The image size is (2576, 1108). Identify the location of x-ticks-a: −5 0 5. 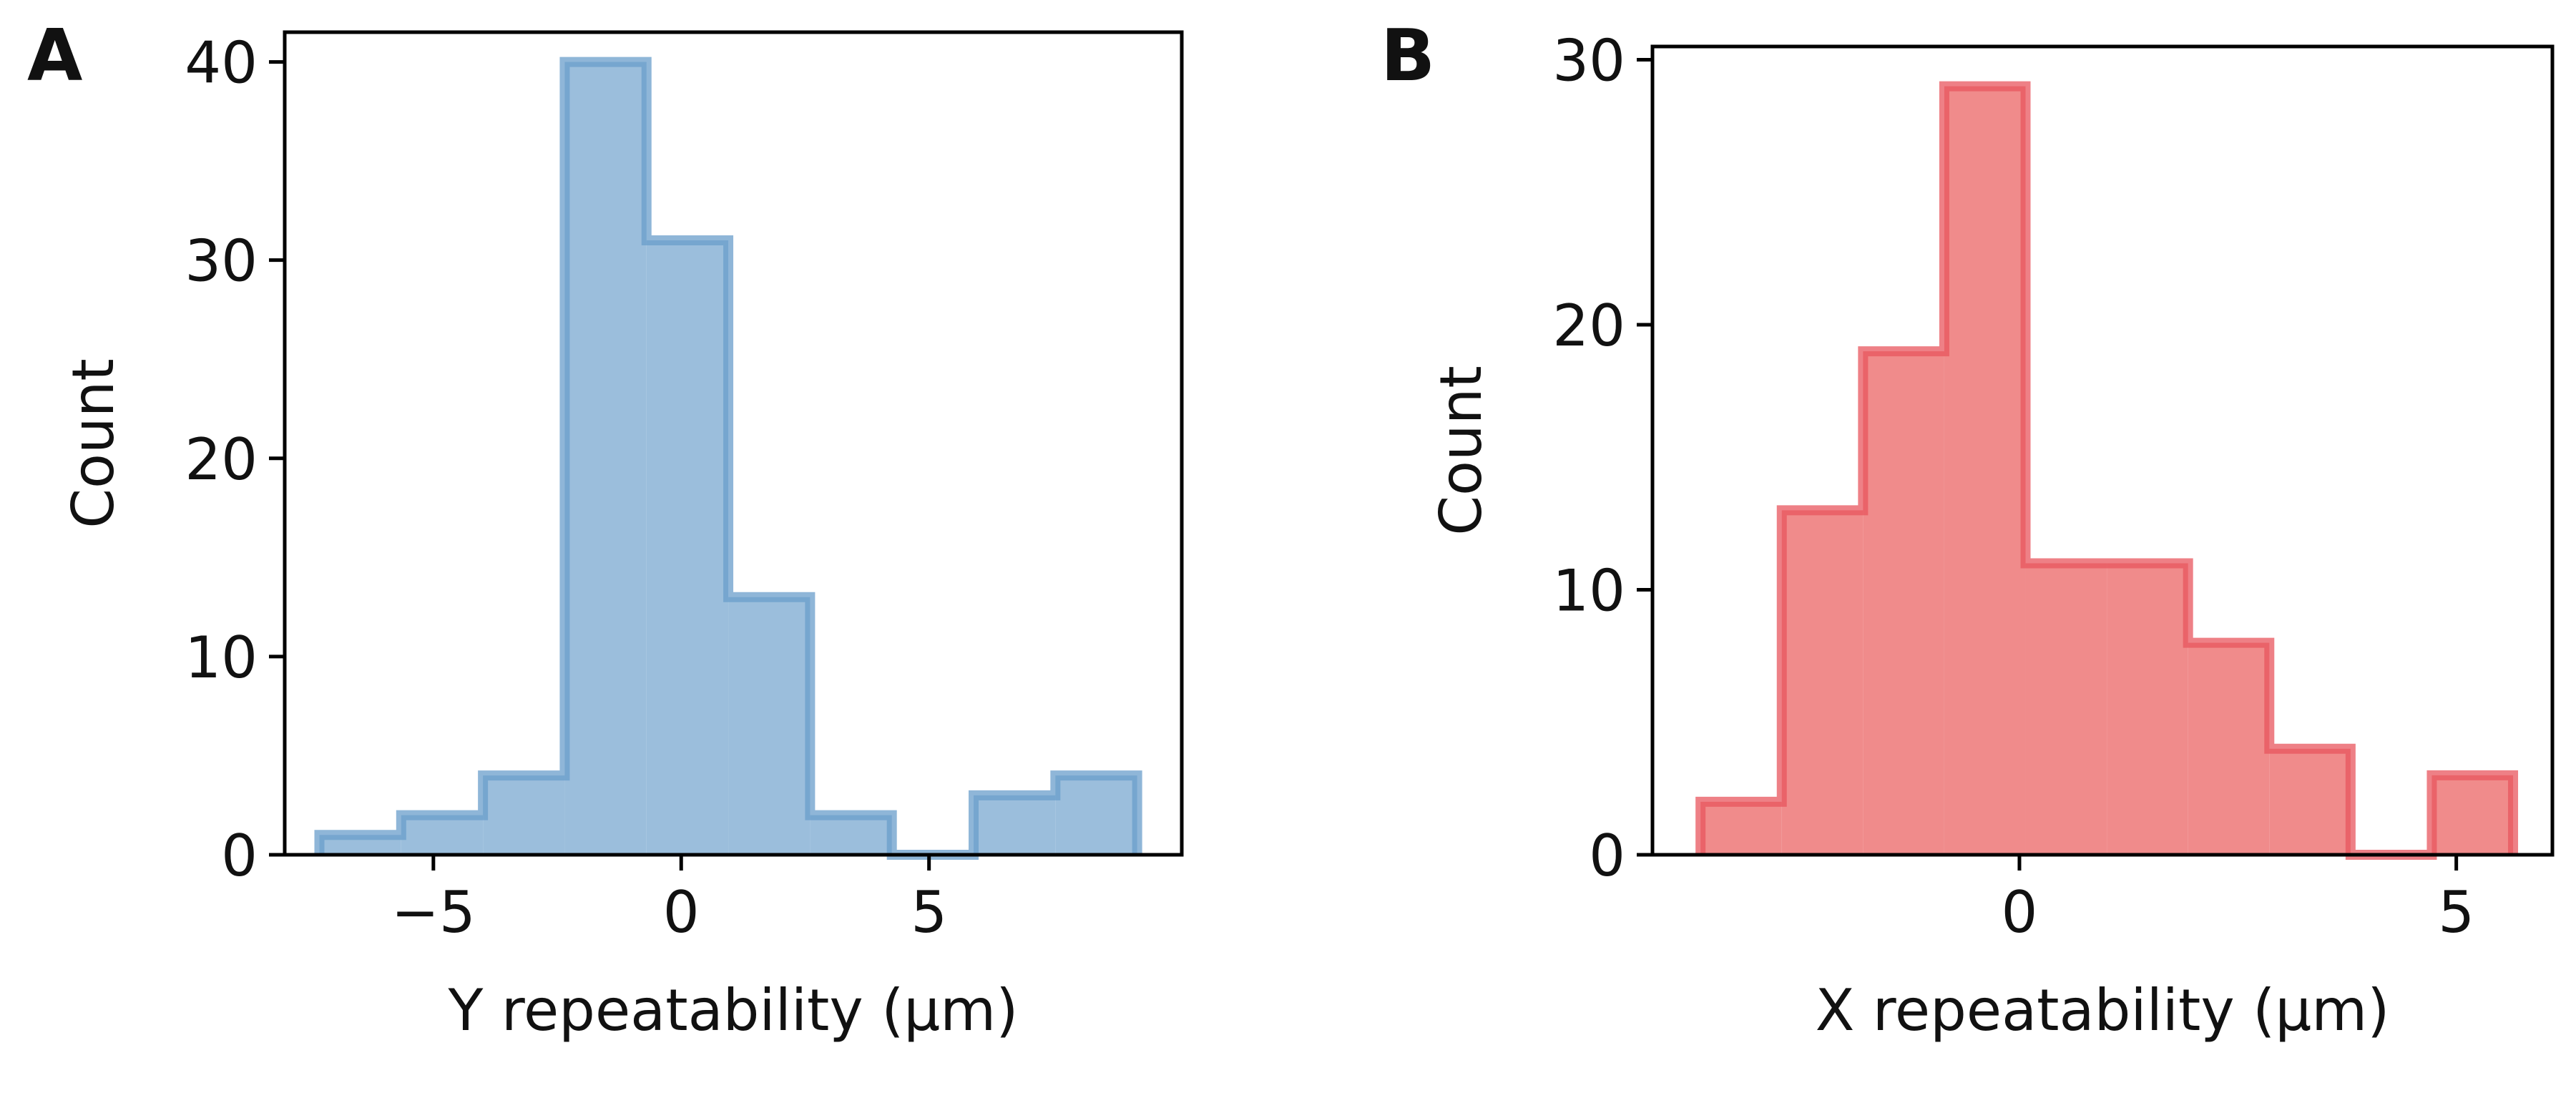
(669, 900).